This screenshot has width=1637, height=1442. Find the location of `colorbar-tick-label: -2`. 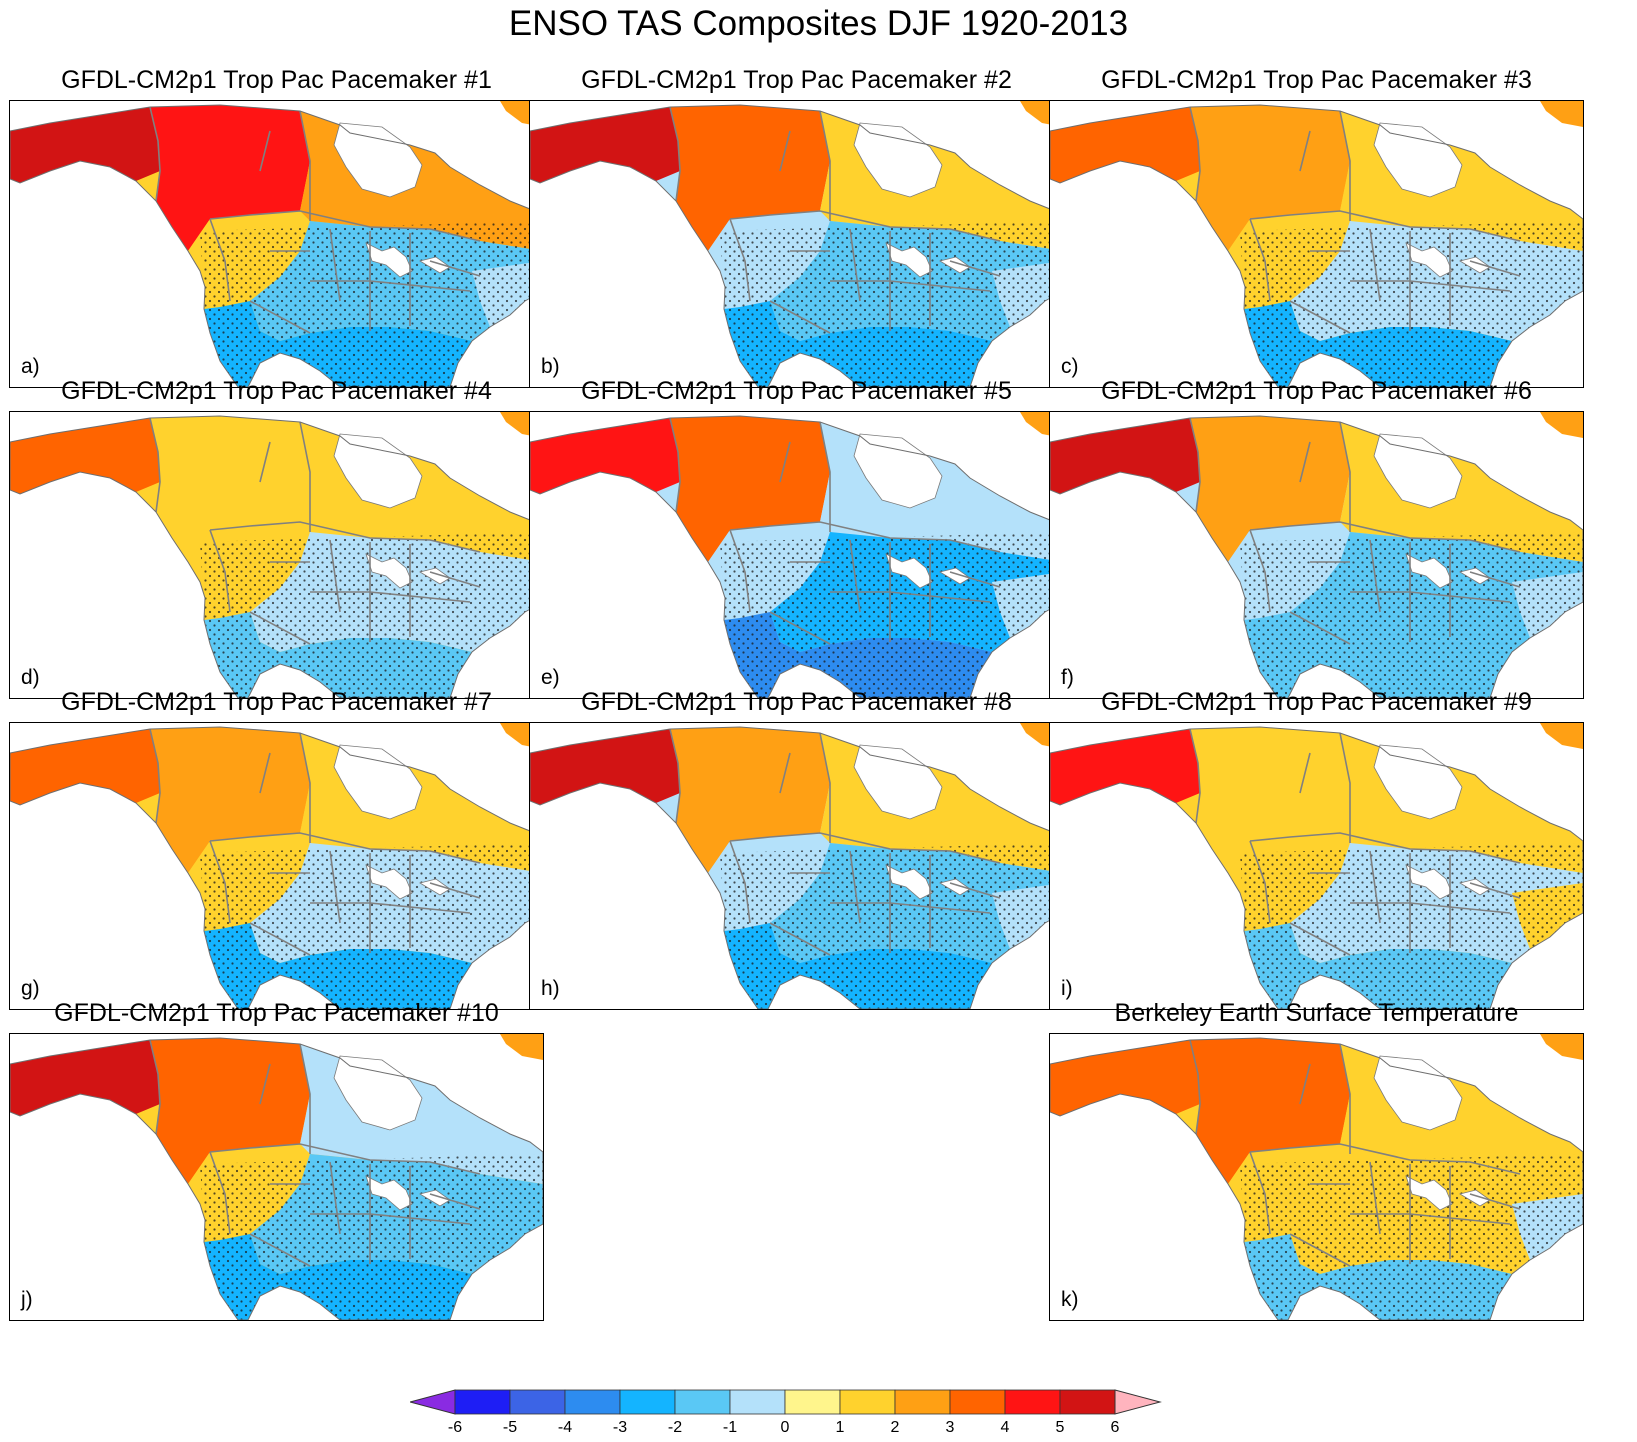

colorbar-tick-label: -2 is located at coordinates (675, 1427).